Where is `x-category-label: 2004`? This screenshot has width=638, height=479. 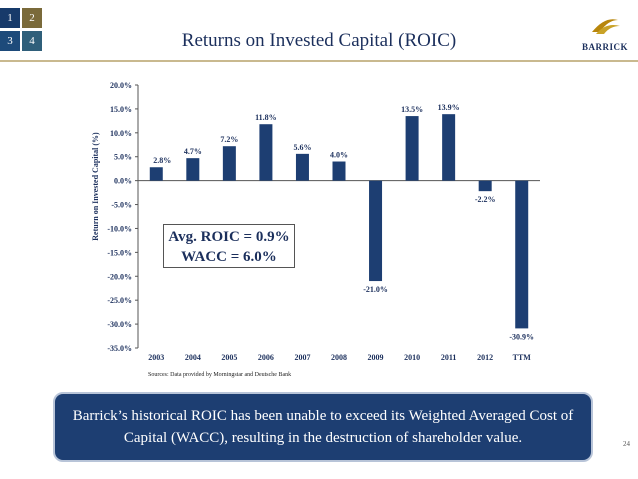
x-category-label: 2004 is located at coordinates (193, 357).